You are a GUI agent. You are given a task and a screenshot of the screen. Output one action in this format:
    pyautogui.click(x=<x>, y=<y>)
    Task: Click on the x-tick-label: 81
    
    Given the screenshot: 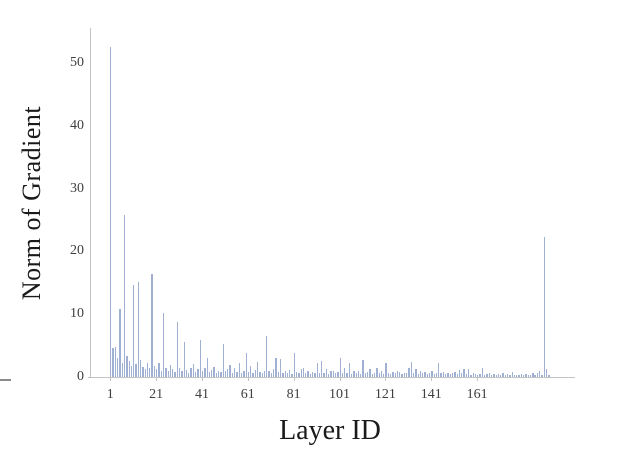 What is the action you would take?
    pyautogui.click(x=293, y=394)
    